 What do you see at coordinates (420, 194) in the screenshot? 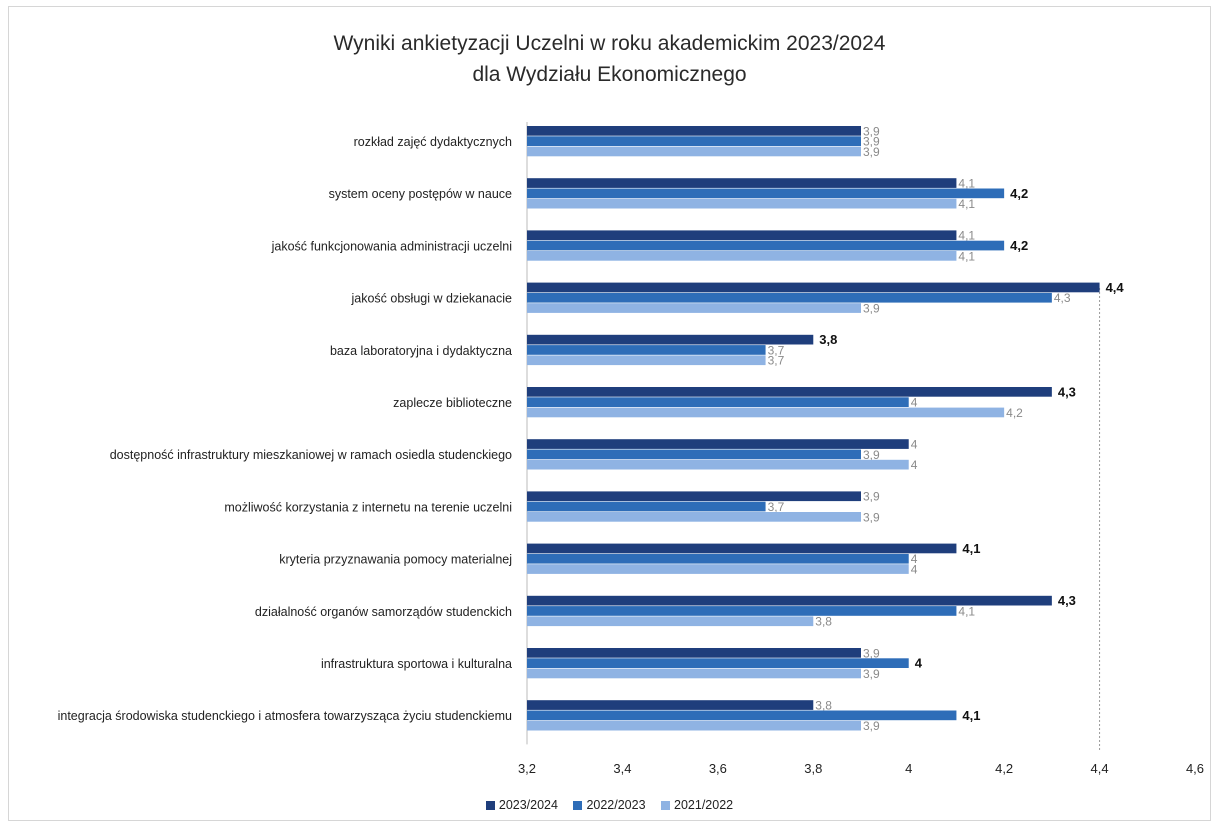
I see `category-label: system oceny postępów w nauce` at bounding box center [420, 194].